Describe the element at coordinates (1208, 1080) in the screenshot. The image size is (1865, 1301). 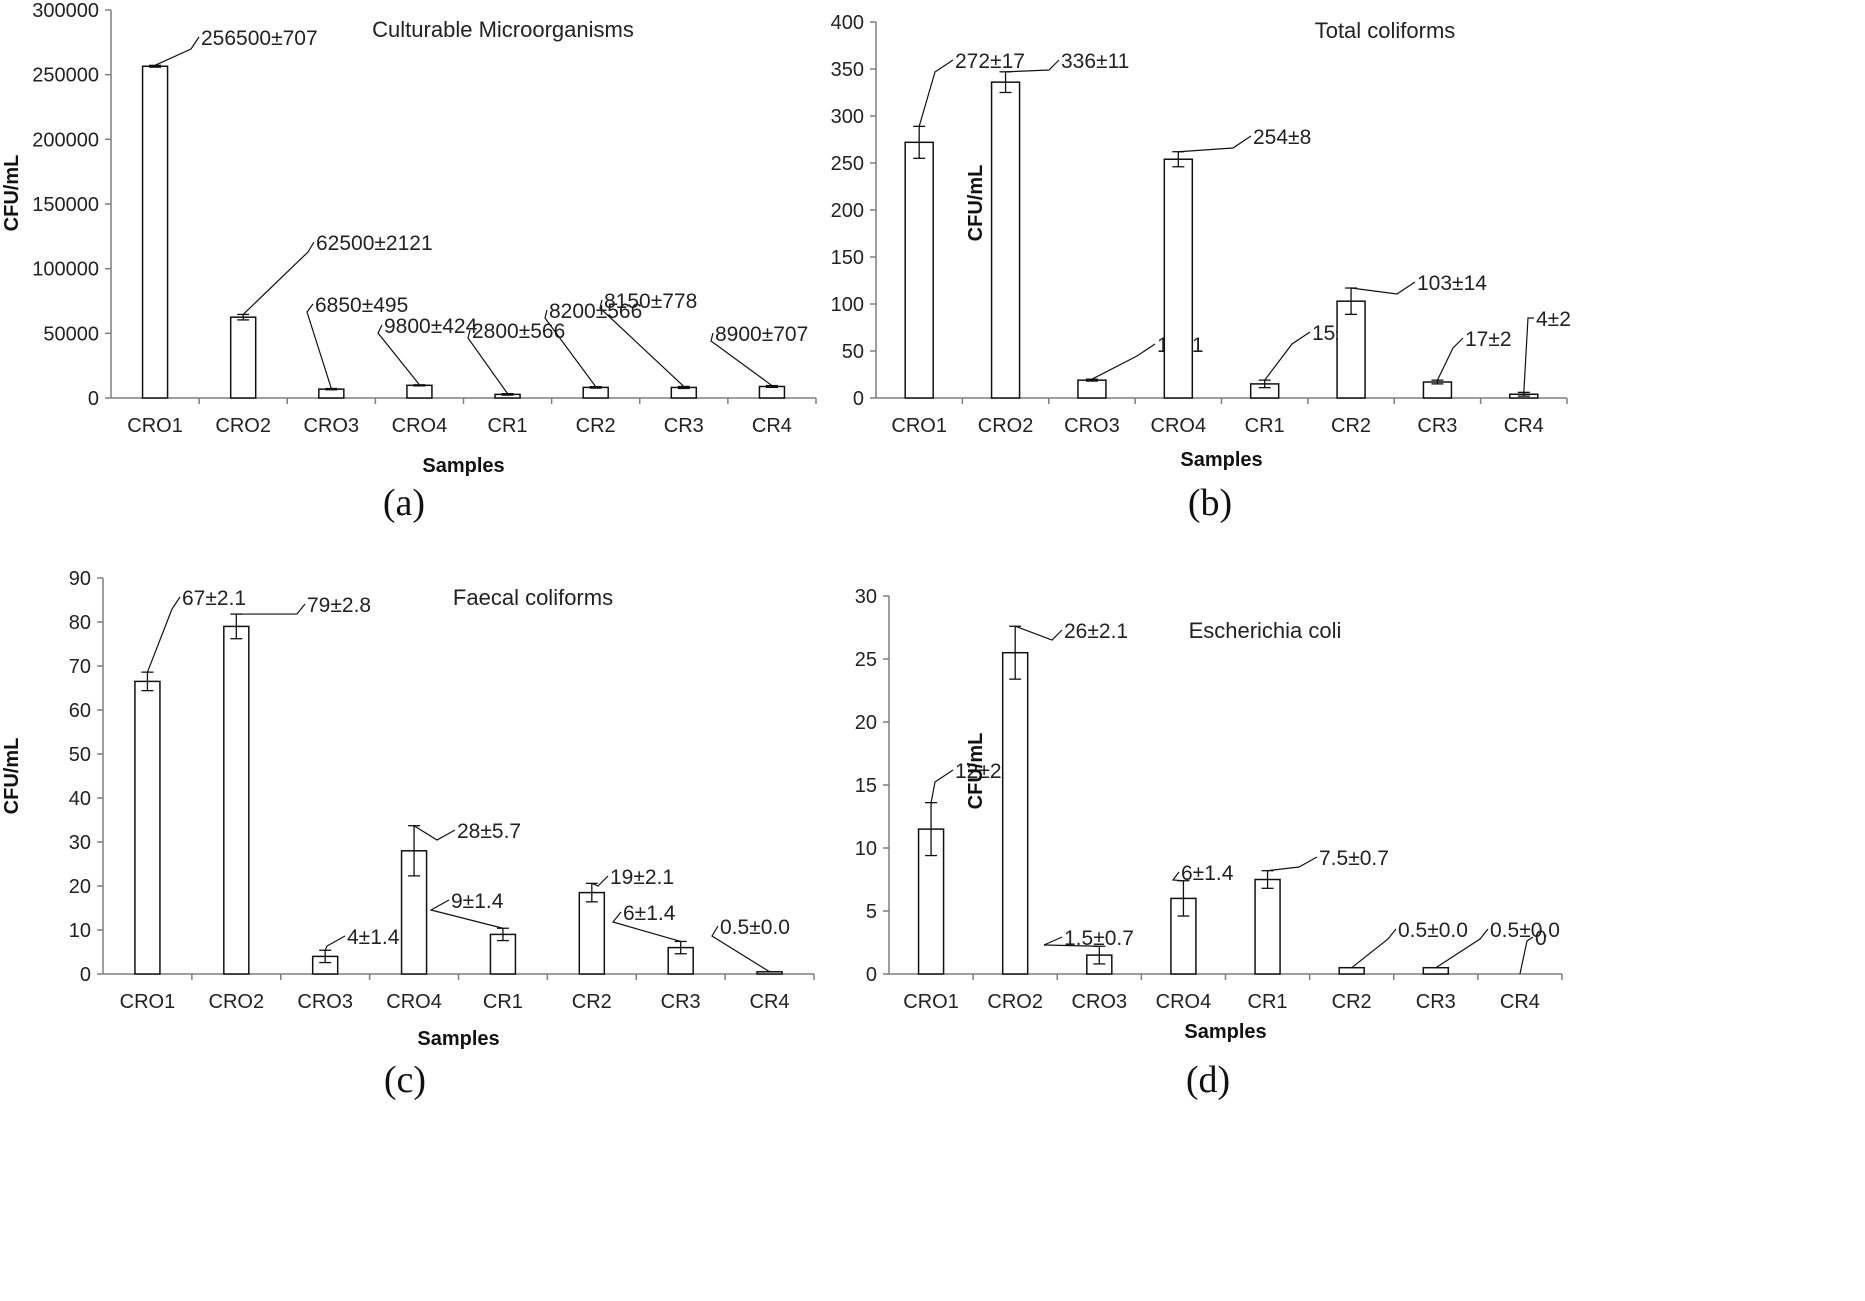
I see `panel-label: (d)` at that location.